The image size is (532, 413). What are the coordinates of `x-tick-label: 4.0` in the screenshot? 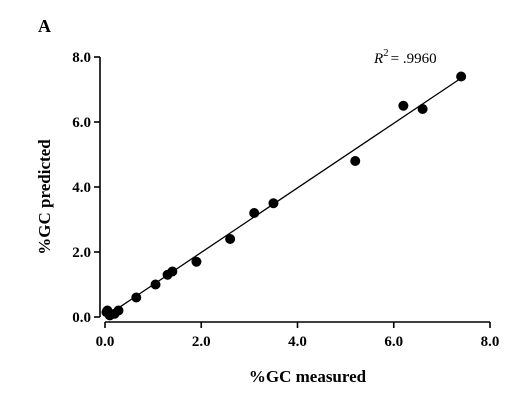 It's located at (297, 342).